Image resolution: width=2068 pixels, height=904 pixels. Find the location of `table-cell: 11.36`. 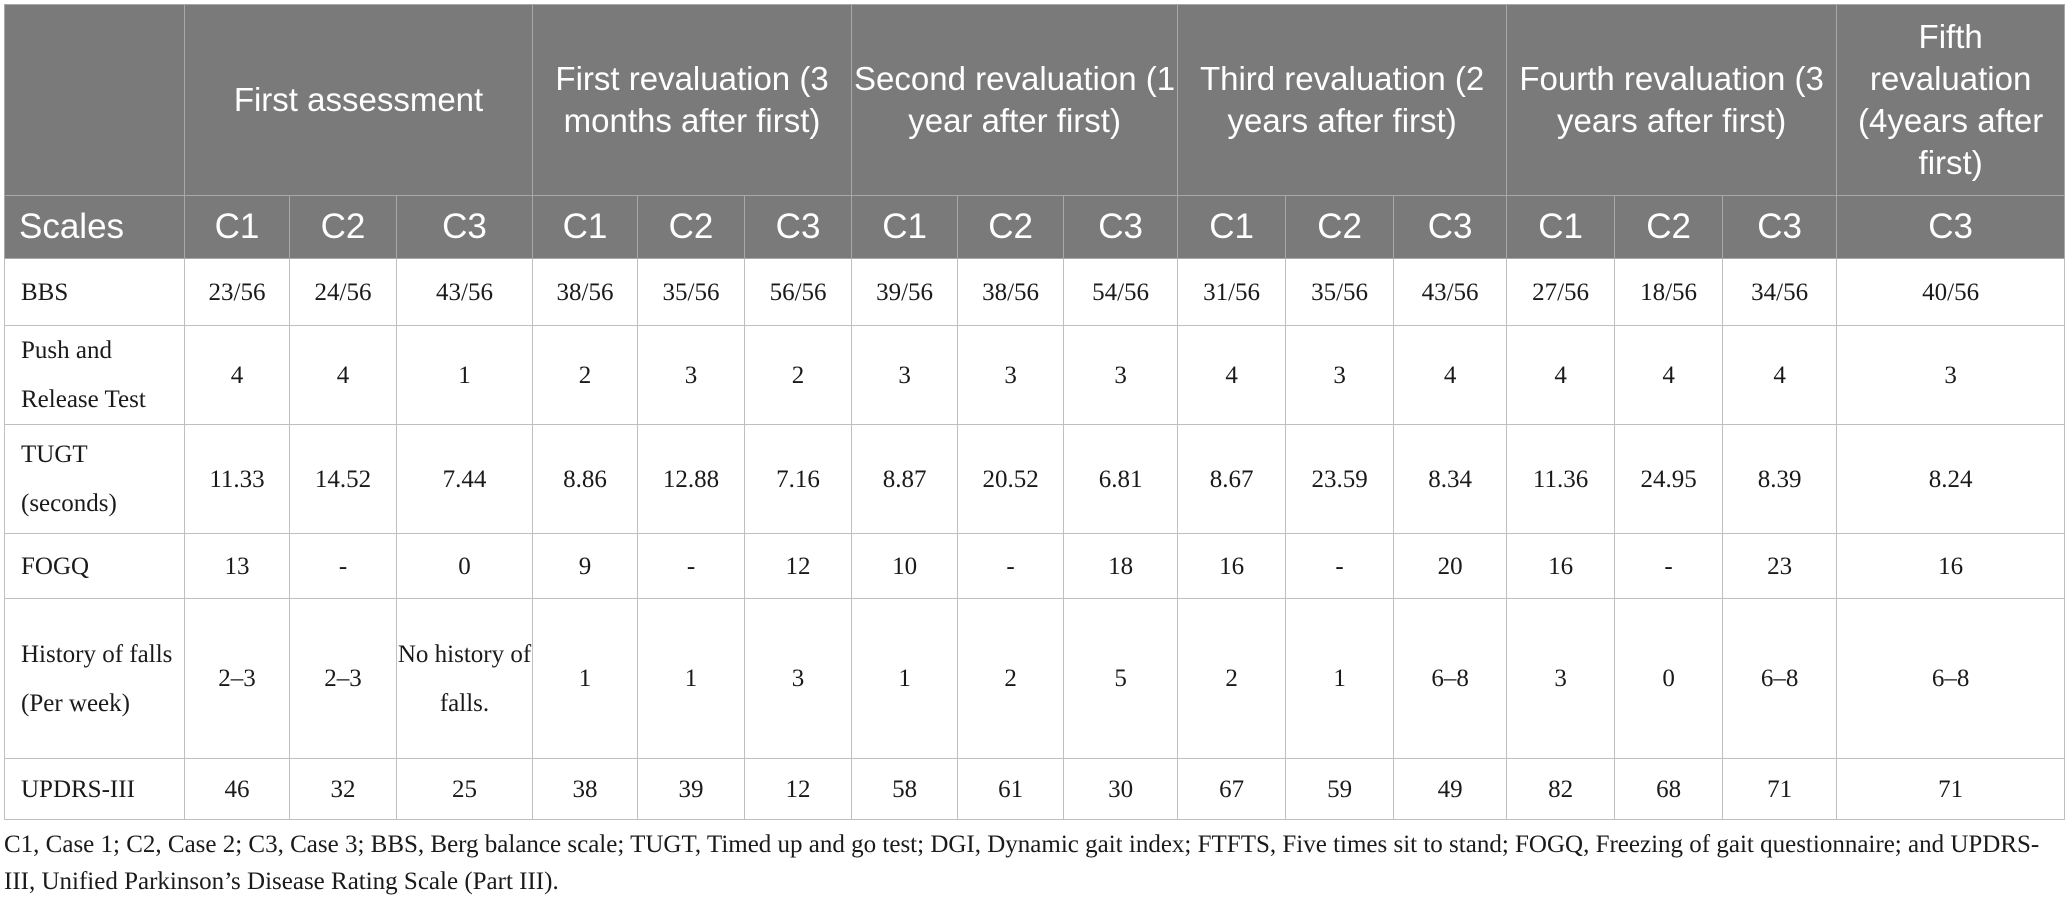

table-cell: 11.36 is located at coordinates (1561, 479).